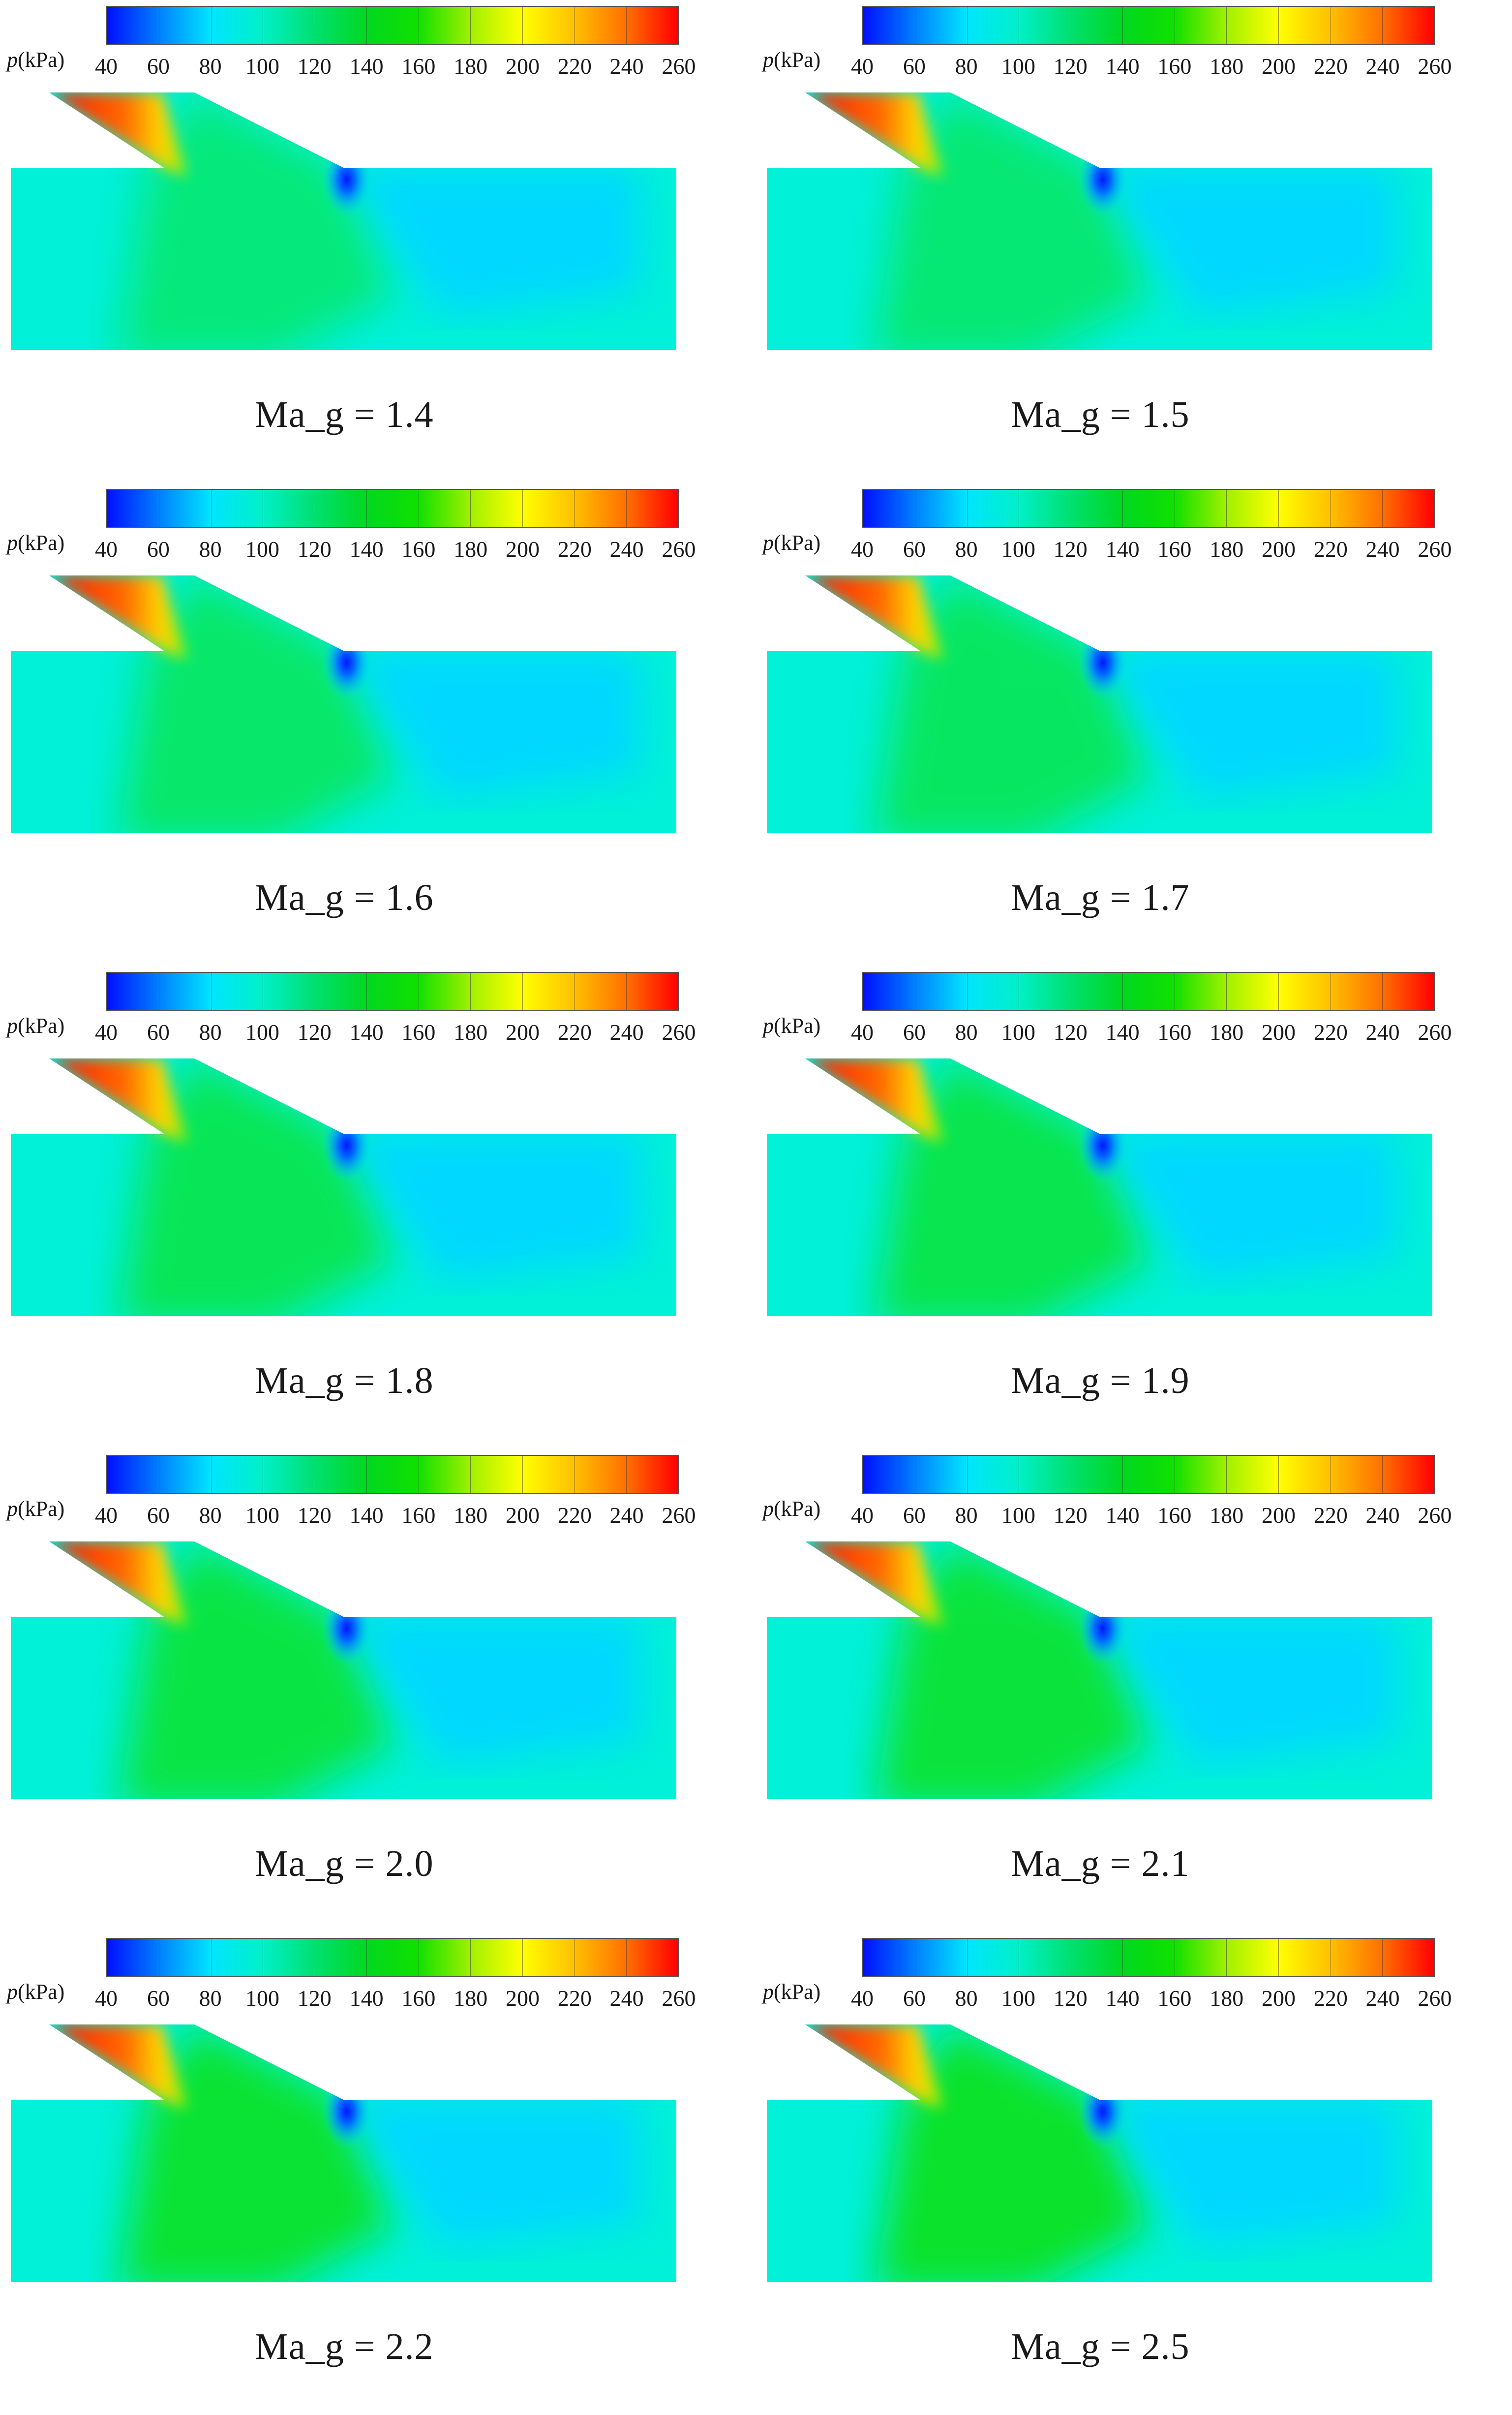 The image size is (1512, 2415). I want to click on colorbar-unit: (kPa), so click(42, 1509).